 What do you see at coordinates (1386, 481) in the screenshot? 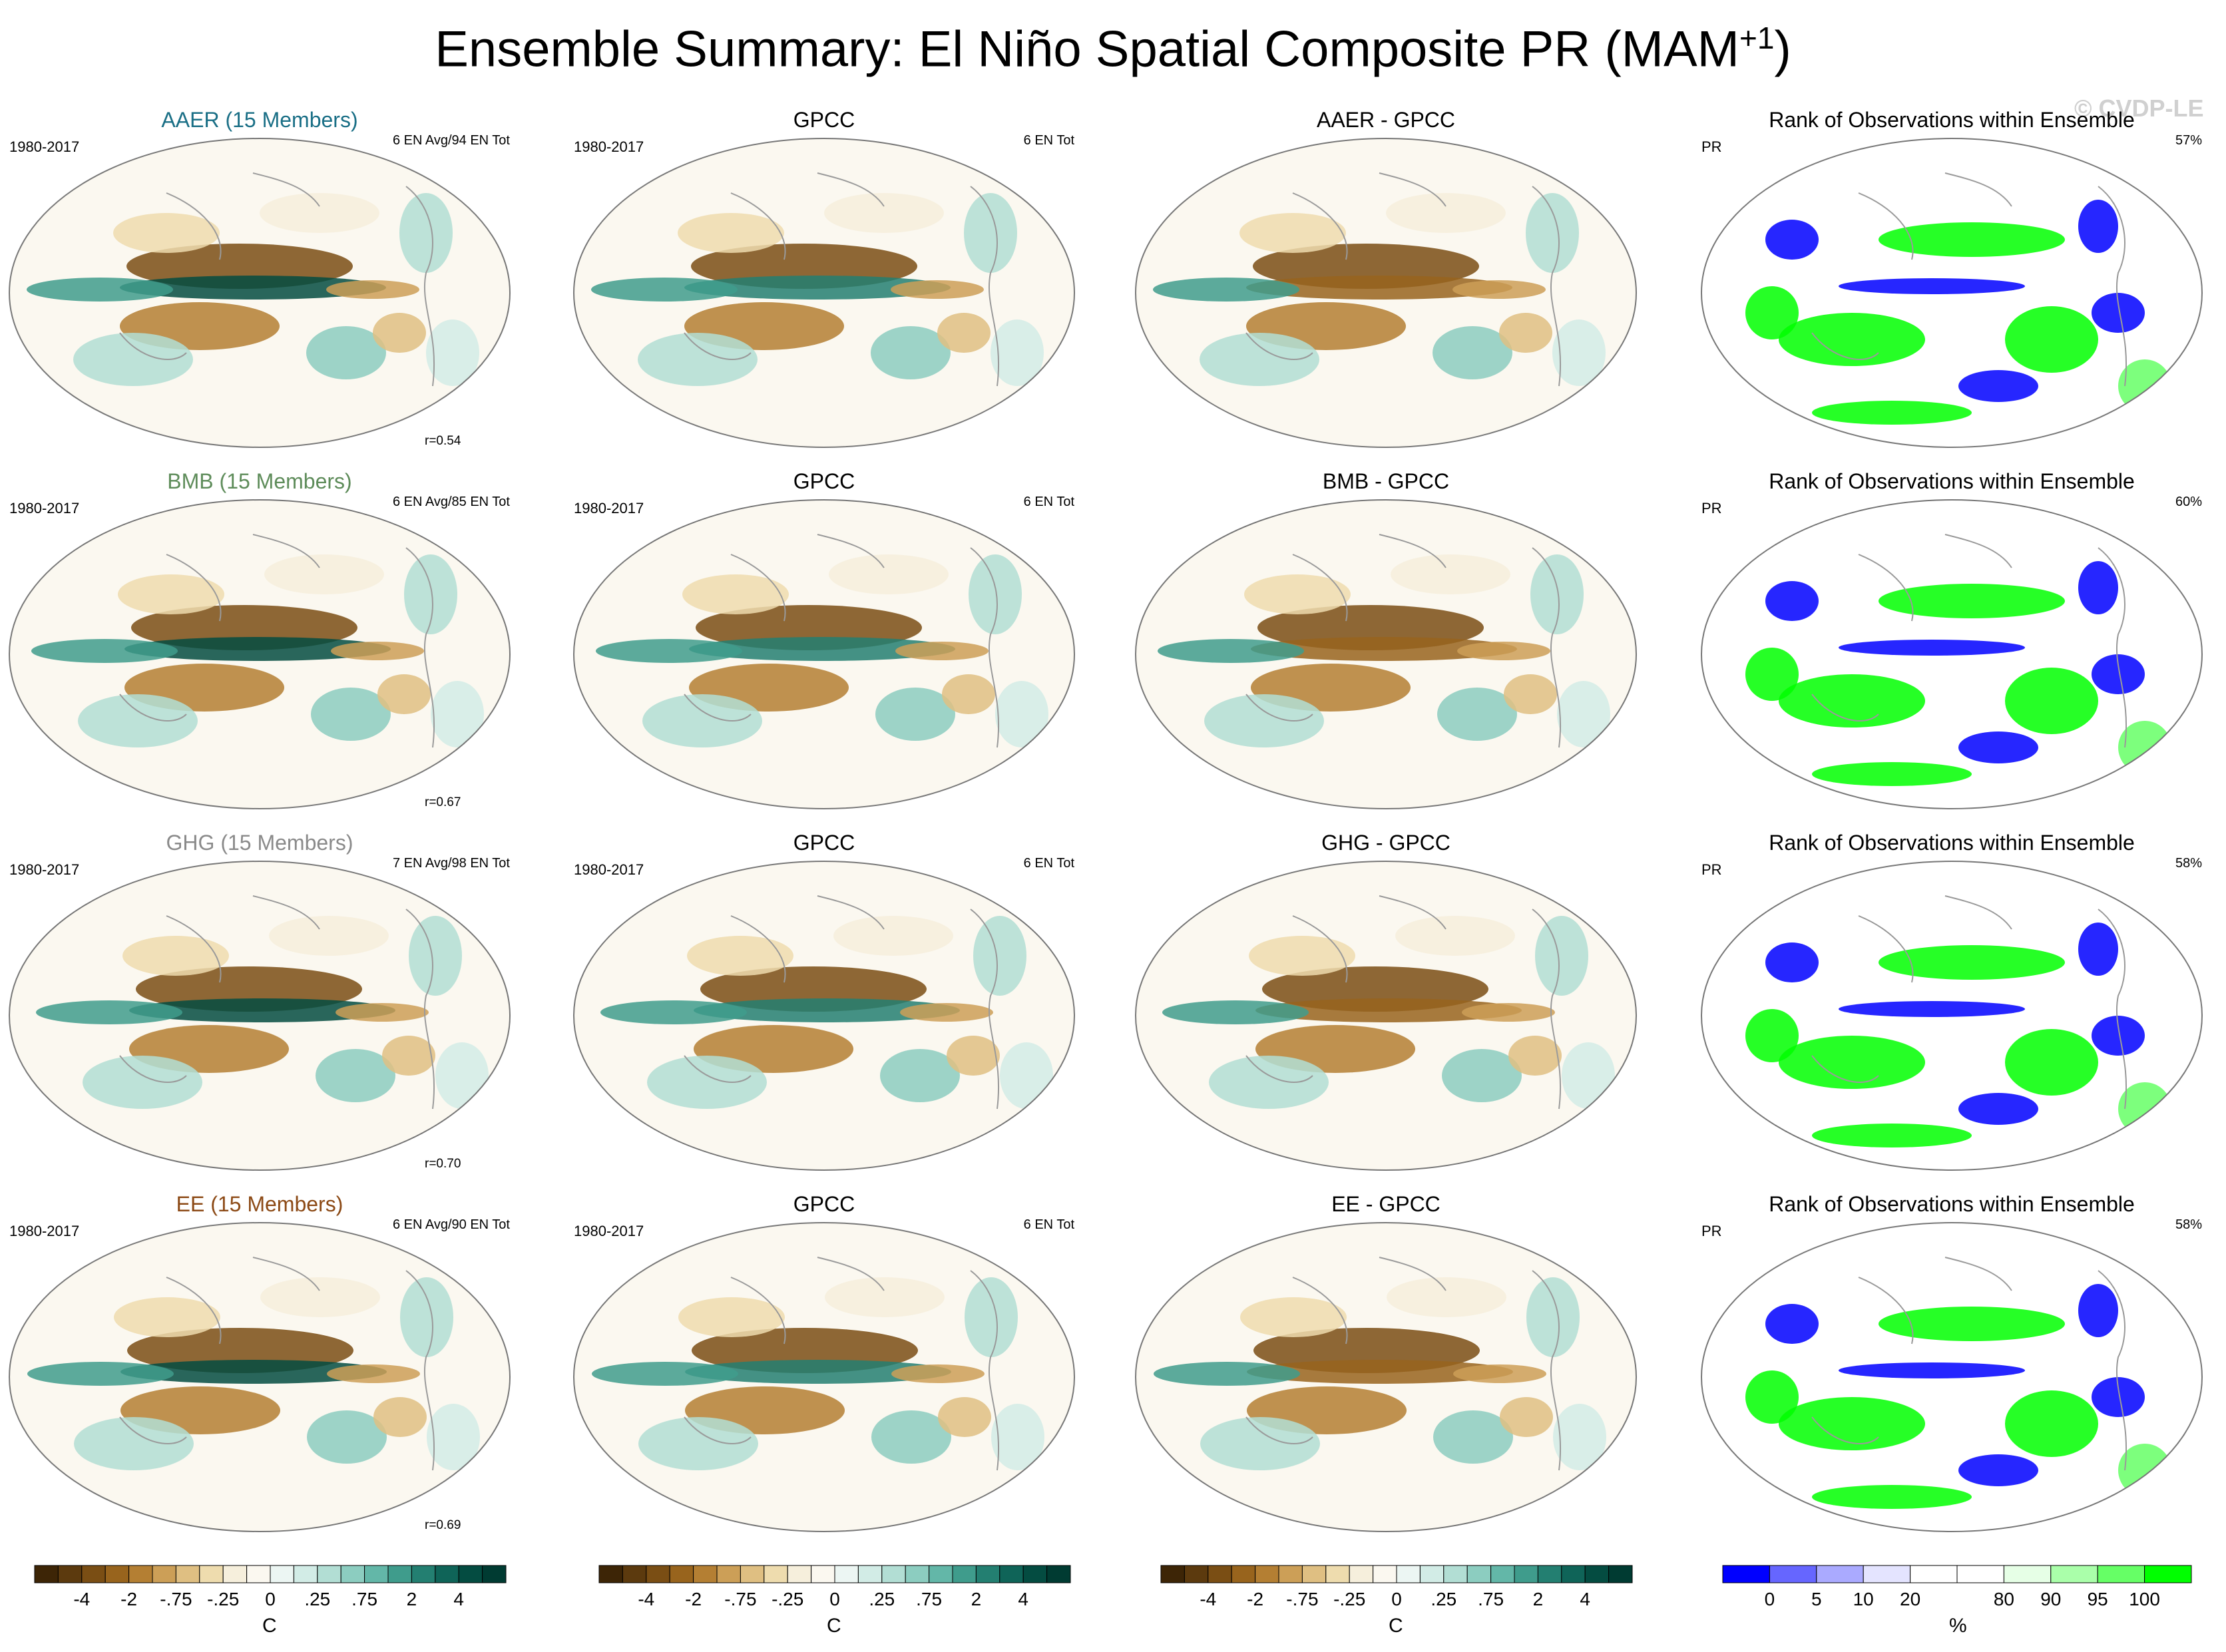
I see `panel-title: BMB - GPCC` at bounding box center [1386, 481].